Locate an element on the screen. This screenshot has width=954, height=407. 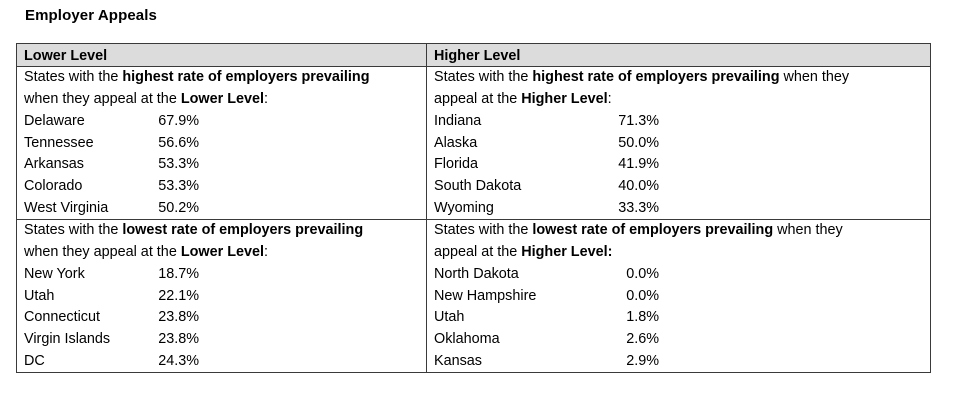
state-name: Oklahoma is located at coordinates (467, 339).